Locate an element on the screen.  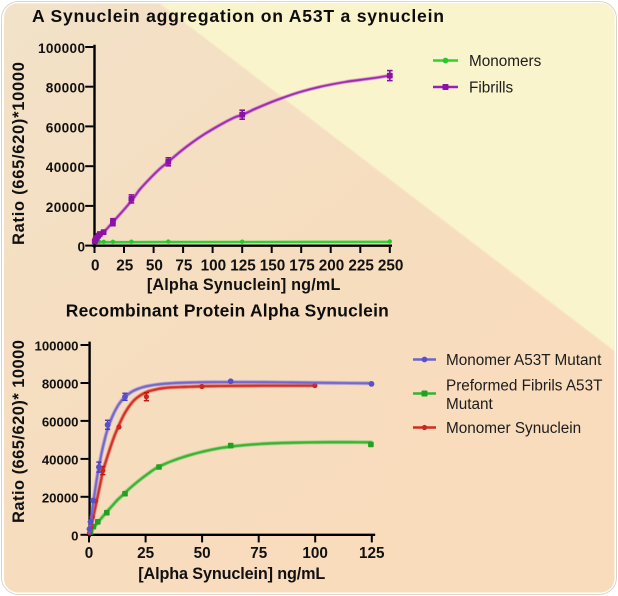
svg-text: Fibrills is located at coordinates (491, 88).